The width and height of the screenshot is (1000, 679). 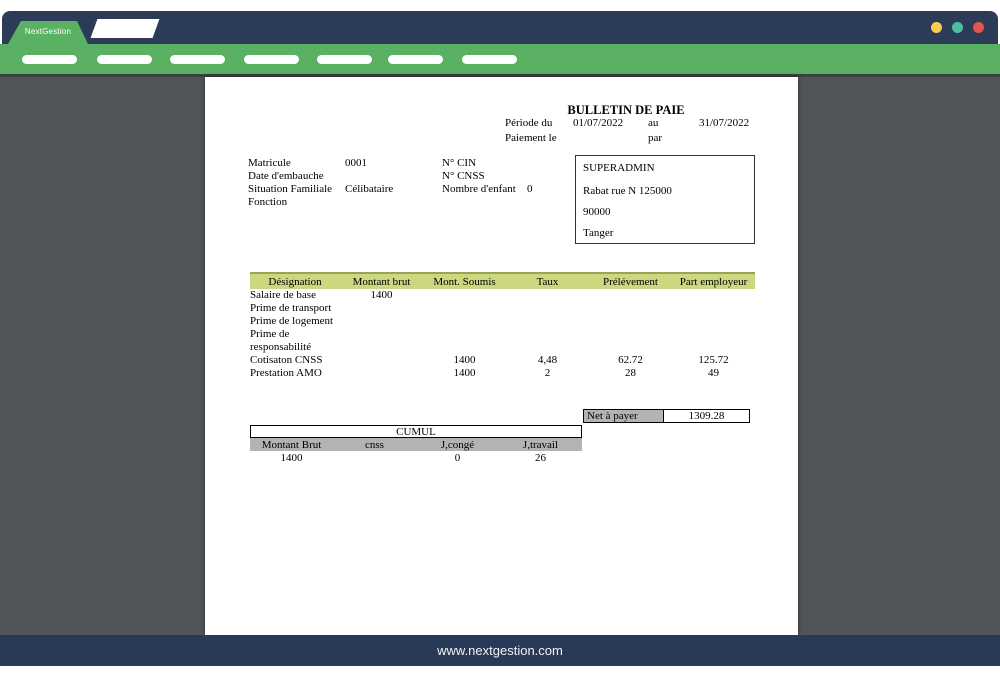 I want to click on net-value: 1309.28, so click(x=706, y=416).